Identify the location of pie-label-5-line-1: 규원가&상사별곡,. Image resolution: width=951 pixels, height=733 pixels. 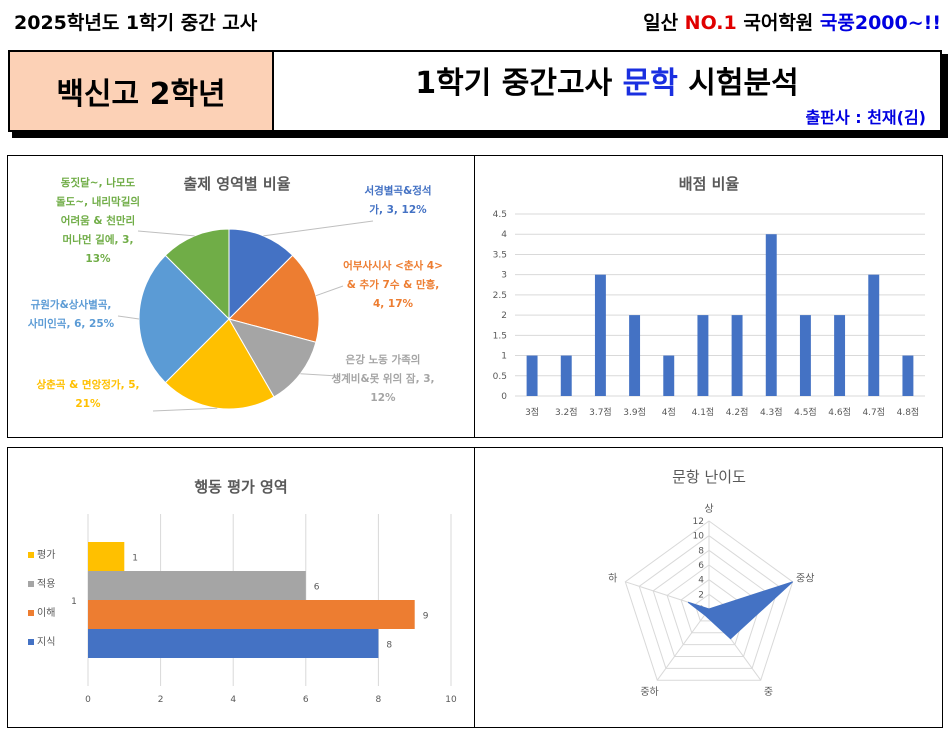
(71, 304).